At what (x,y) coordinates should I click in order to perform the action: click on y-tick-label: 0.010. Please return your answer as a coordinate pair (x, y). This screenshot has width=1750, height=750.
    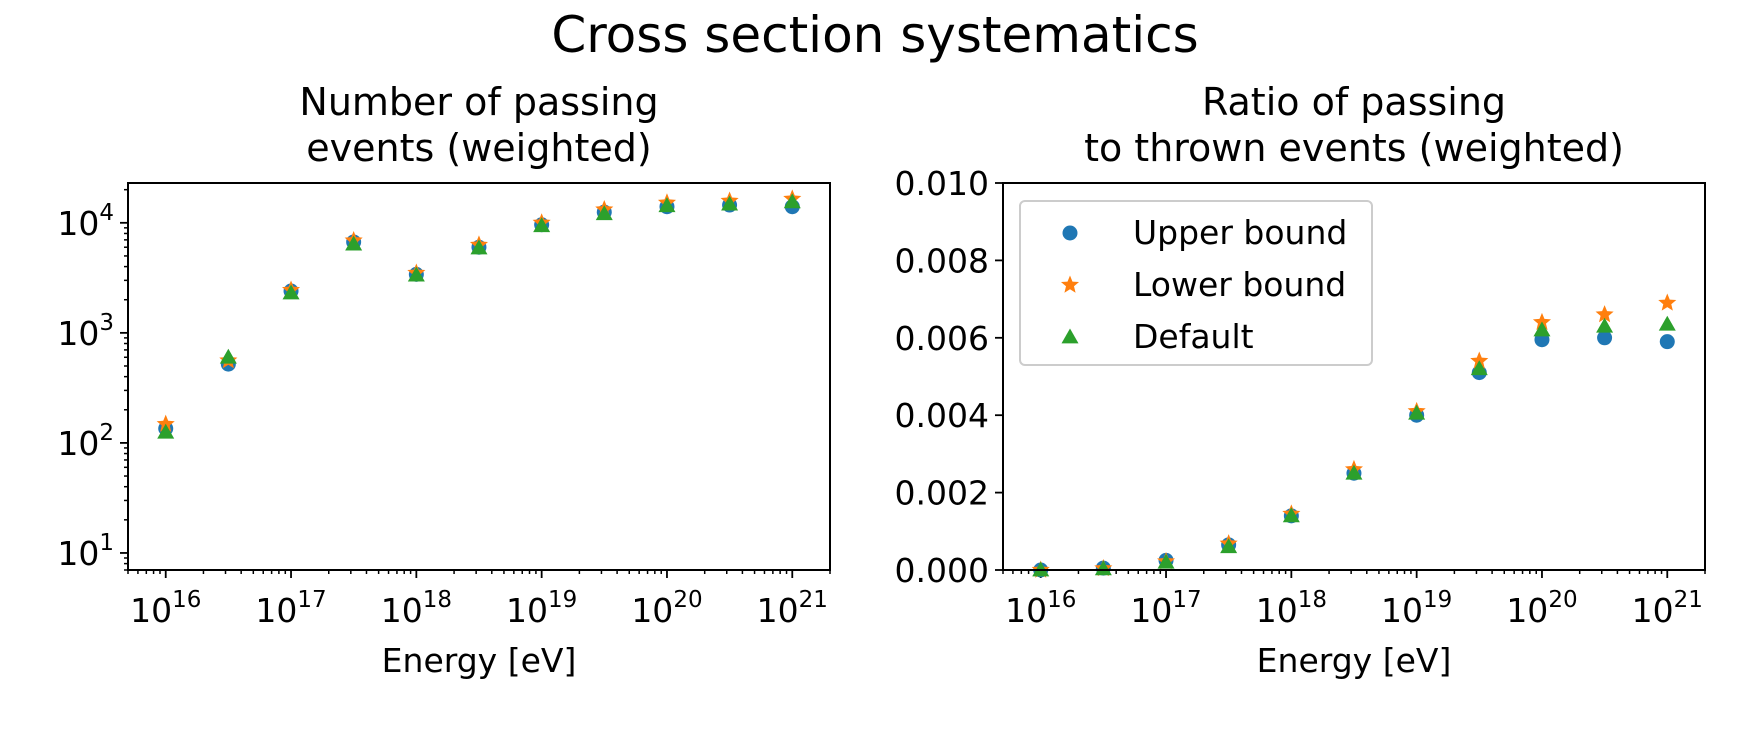
    Looking at the image, I should click on (942, 183).